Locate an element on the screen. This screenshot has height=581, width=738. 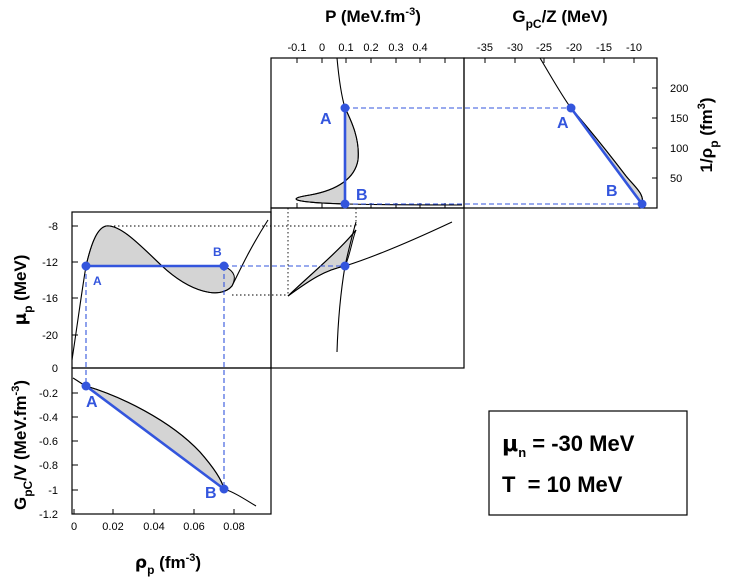
mu-tick-16: -16 is located at coordinates (50, 299).